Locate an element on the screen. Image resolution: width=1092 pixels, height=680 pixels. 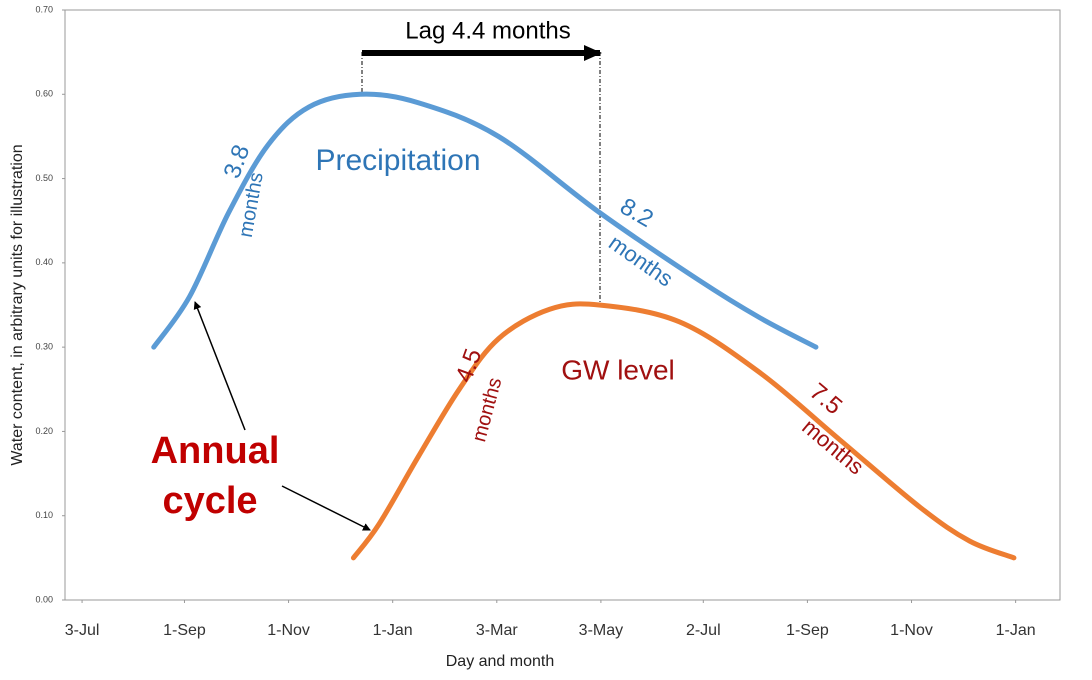
y-tick-label: 0.10 is located at coordinates (44, 515).